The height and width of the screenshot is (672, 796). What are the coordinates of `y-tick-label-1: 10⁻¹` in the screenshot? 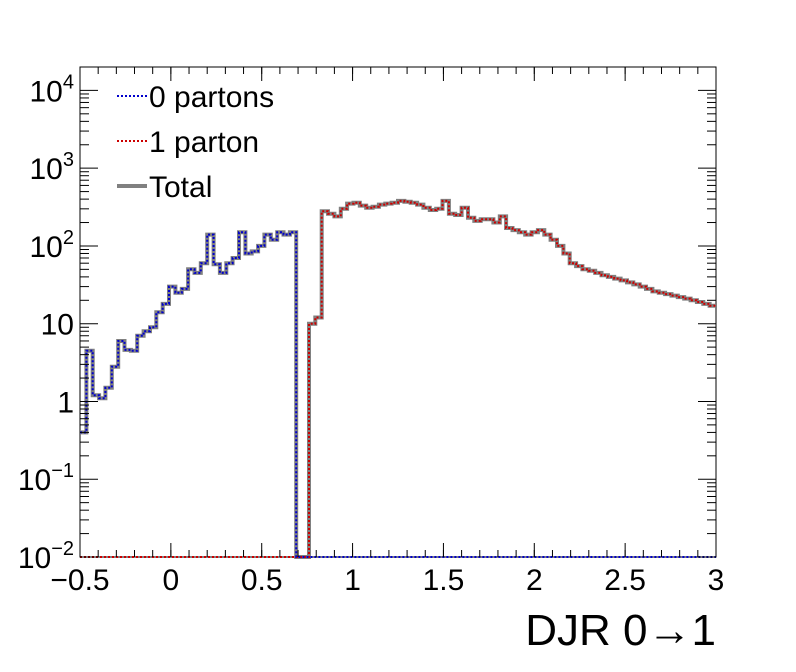 It's located at (46, 478).